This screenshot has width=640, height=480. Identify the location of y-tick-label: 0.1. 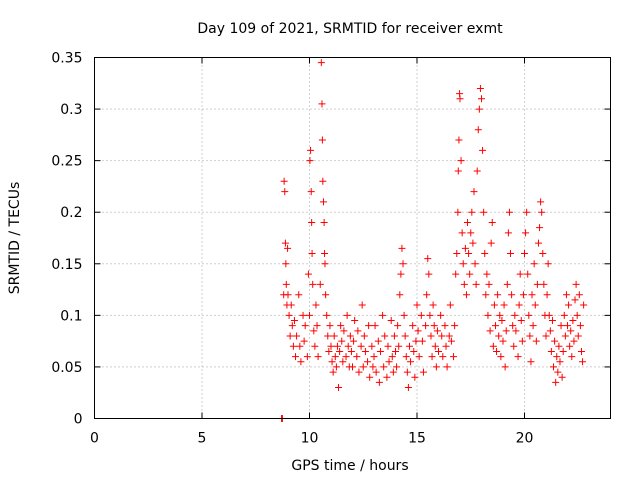
(71, 316).